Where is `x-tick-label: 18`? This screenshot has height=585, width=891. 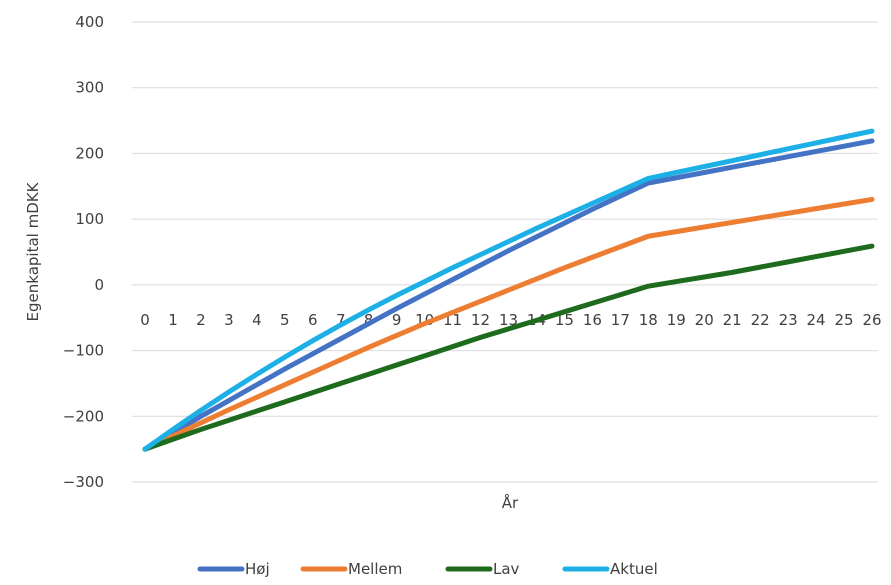
x-tick-label: 18 is located at coordinates (648, 320).